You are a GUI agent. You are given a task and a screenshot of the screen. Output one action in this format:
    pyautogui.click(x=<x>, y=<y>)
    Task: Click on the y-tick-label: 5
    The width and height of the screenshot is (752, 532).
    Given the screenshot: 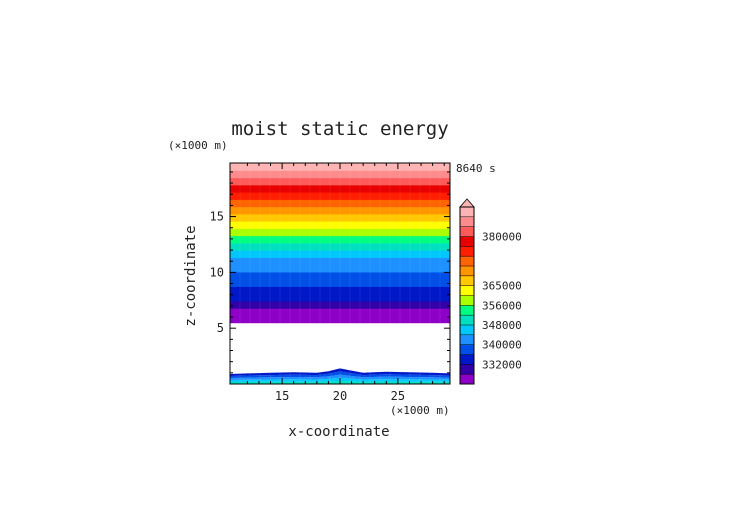 What is the action you would take?
    pyautogui.click(x=220, y=328)
    